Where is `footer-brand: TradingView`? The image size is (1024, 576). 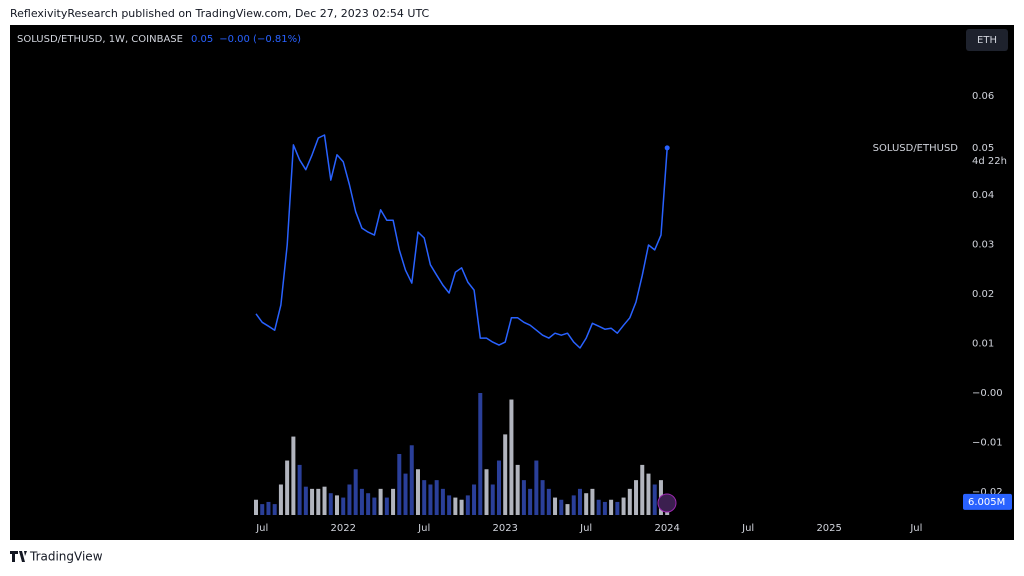 footer-brand: TradingView is located at coordinates (66, 557).